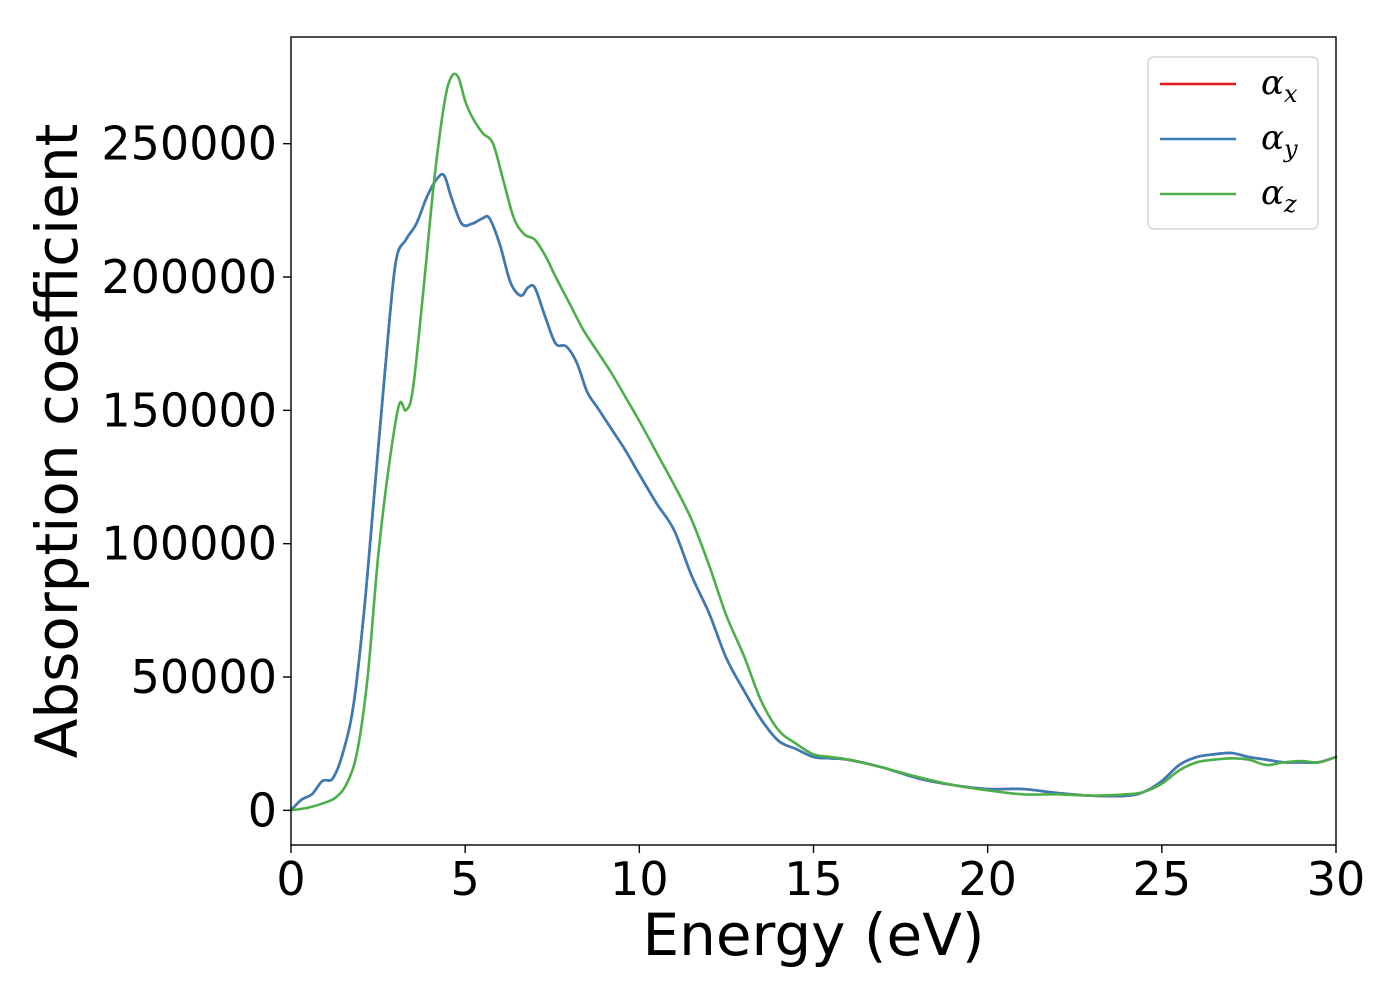 The image size is (1400, 1000). Describe the element at coordinates (1279, 85) in the screenshot. I see `legend-label-x: αx` at that location.